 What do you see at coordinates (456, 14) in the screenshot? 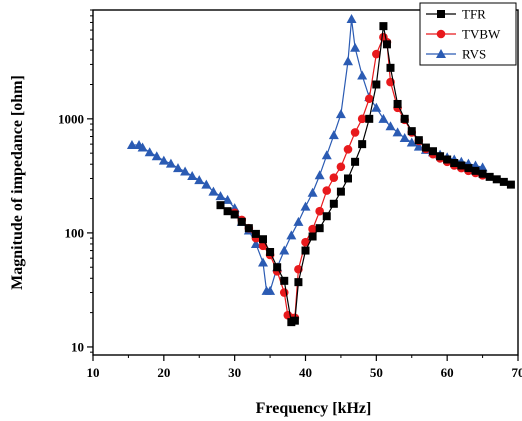
I see `legend-item-tfr: TFR` at bounding box center [456, 14].